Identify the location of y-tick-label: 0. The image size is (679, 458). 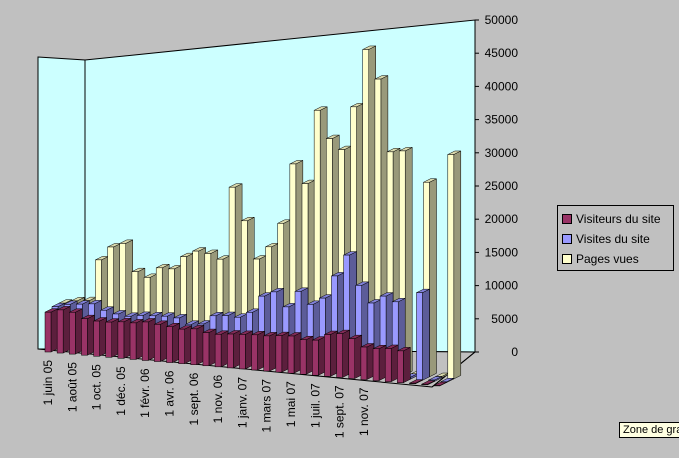
(514, 352).